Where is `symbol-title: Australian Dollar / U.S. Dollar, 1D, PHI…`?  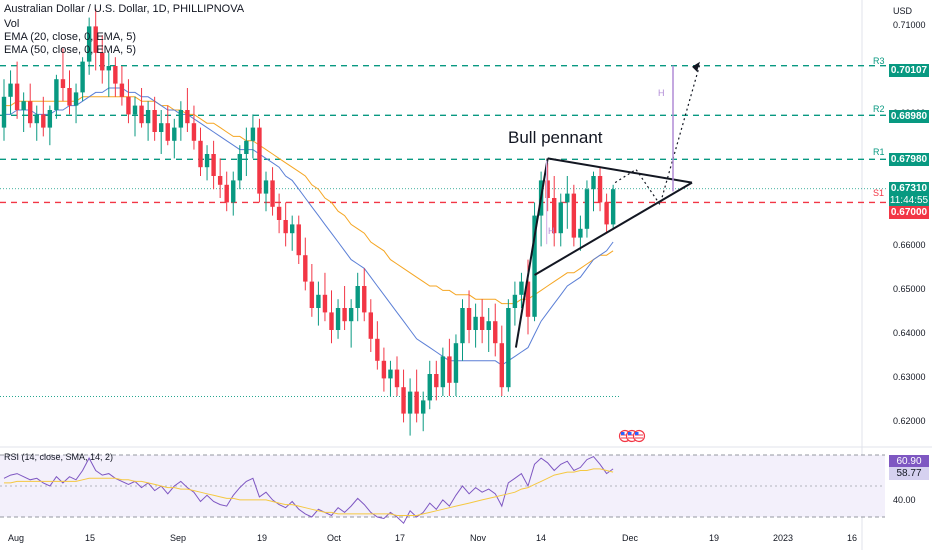 symbol-title: Australian Dollar / U.S. Dollar, 1D, PHI… is located at coordinates (124, 9).